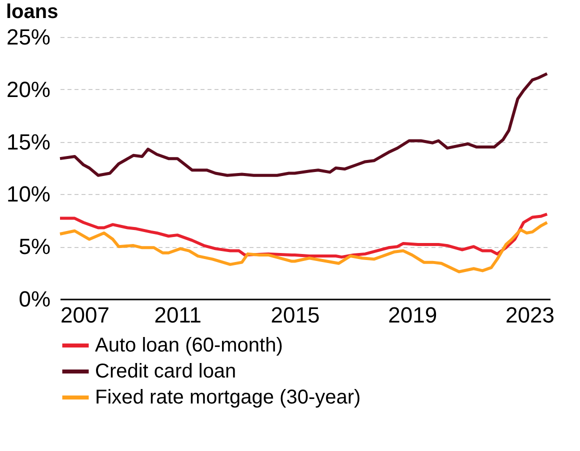 This screenshot has width=580, height=451. I want to click on legend-label: Credit card loan, so click(165, 371).